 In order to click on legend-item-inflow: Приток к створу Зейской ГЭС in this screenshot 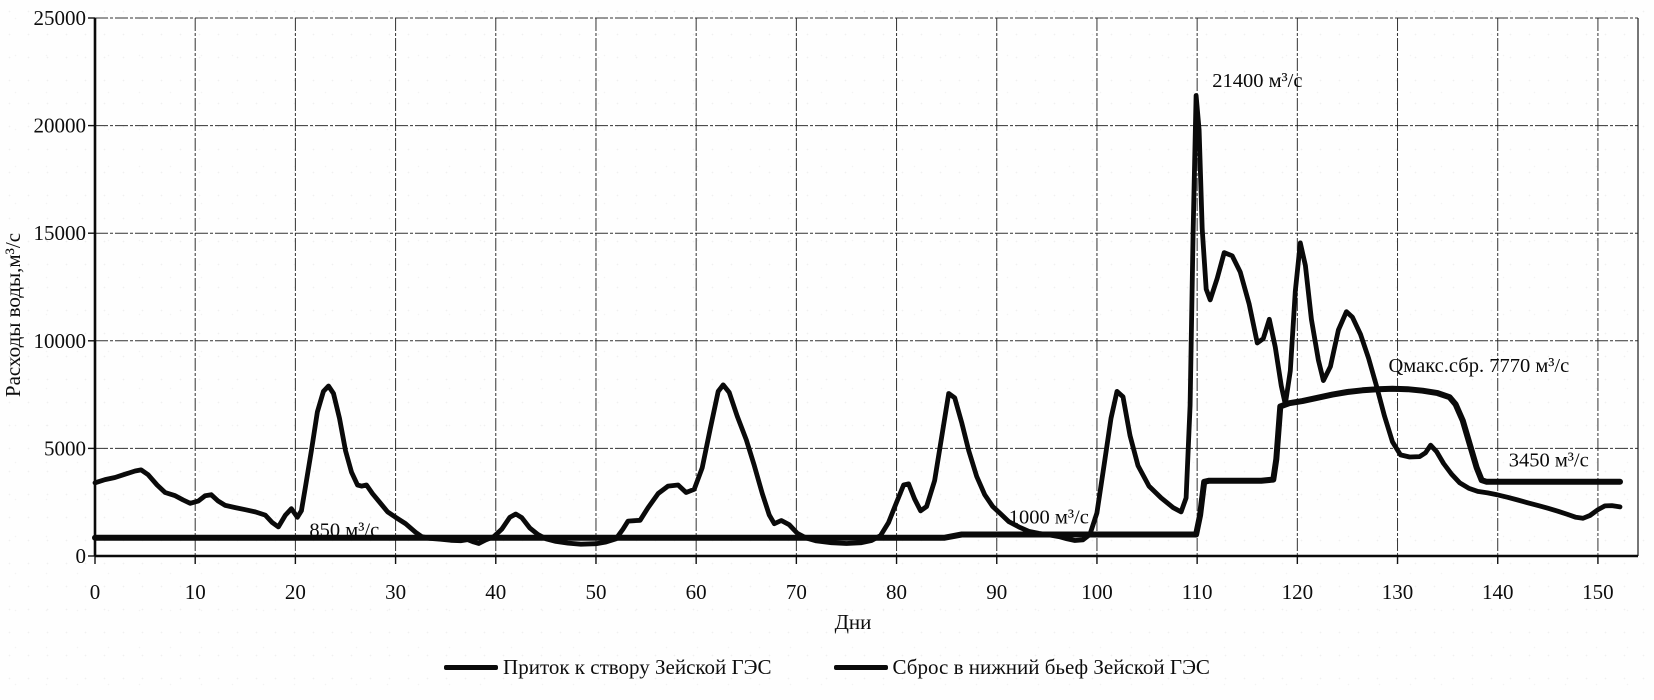, I will do `click(608, 667)`.